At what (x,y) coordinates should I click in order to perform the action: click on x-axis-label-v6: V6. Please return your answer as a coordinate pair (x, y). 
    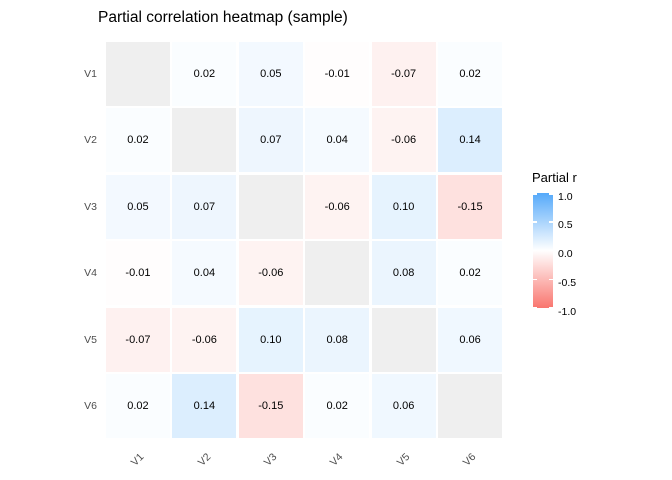
    Looking at the image, I should click on (469, 460).